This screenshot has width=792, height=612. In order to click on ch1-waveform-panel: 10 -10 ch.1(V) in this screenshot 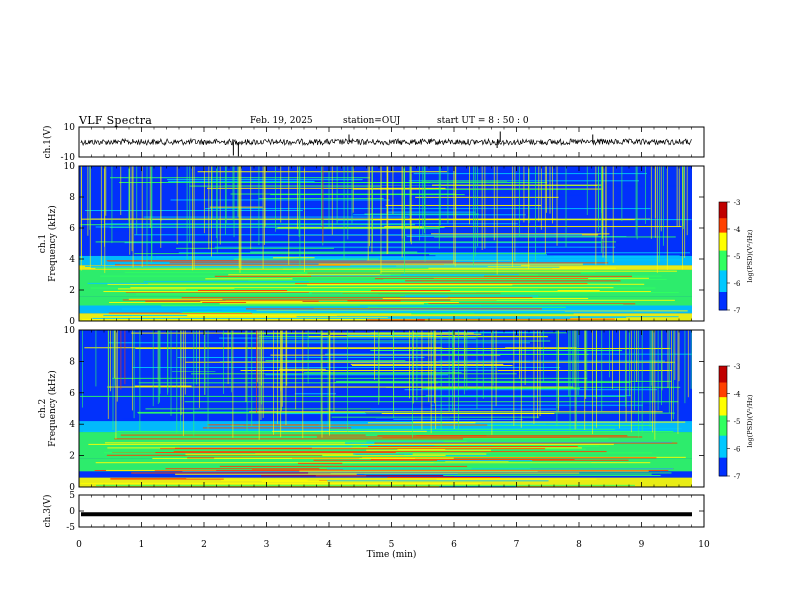, I will do `click(373, 143)`.